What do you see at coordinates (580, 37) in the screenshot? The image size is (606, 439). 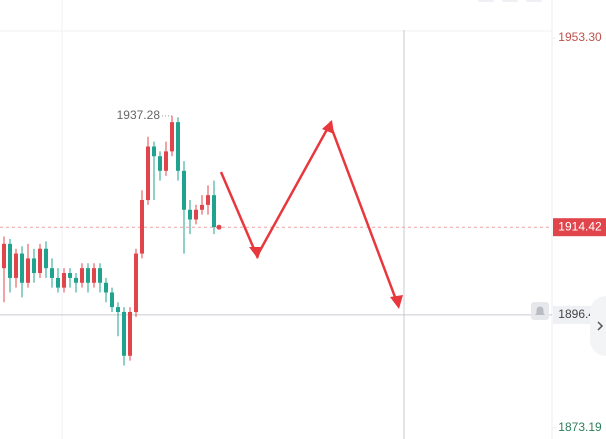 I see `y-tick-label: 1953.30` at bounding box center [580, 37].